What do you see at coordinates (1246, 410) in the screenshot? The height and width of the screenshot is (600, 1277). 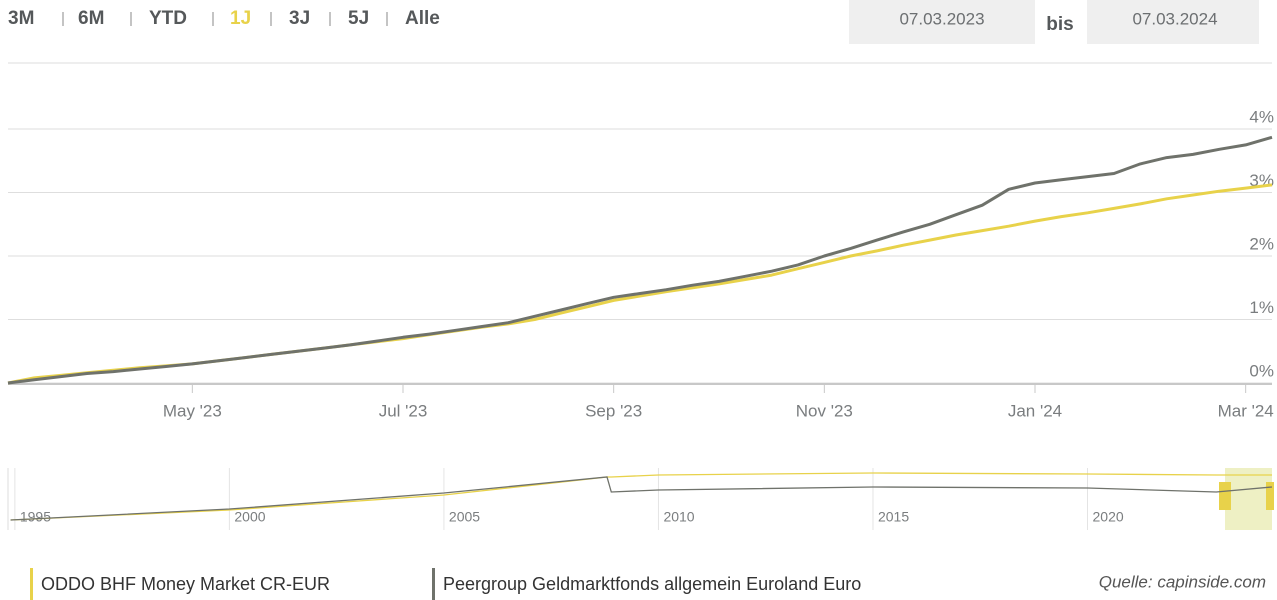 I see `x-tick-label: Mar '24` at bounding box center [1246, 410].